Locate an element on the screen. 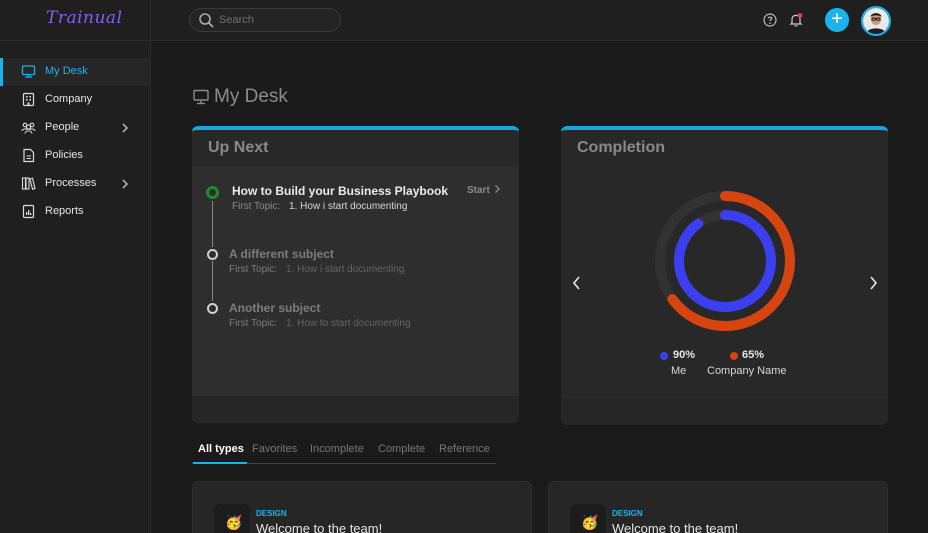  app-logo: Trainual is located at coordinates (84, 18).